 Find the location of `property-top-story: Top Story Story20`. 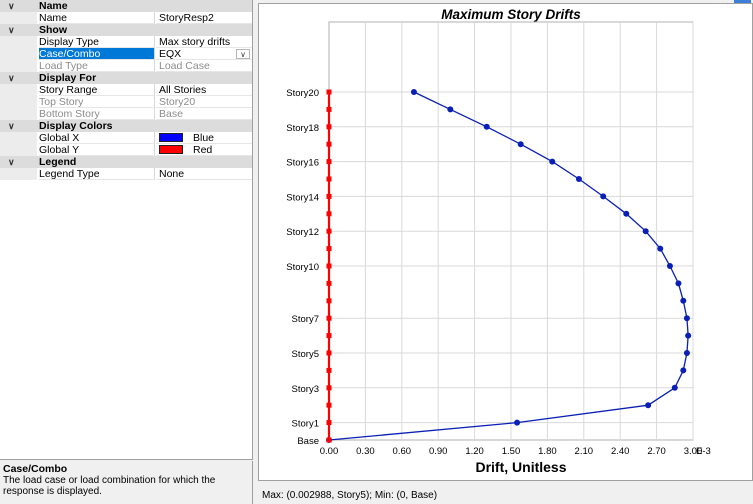

property-top-story: Top Story Story20 is located at coordinates (126, 102).